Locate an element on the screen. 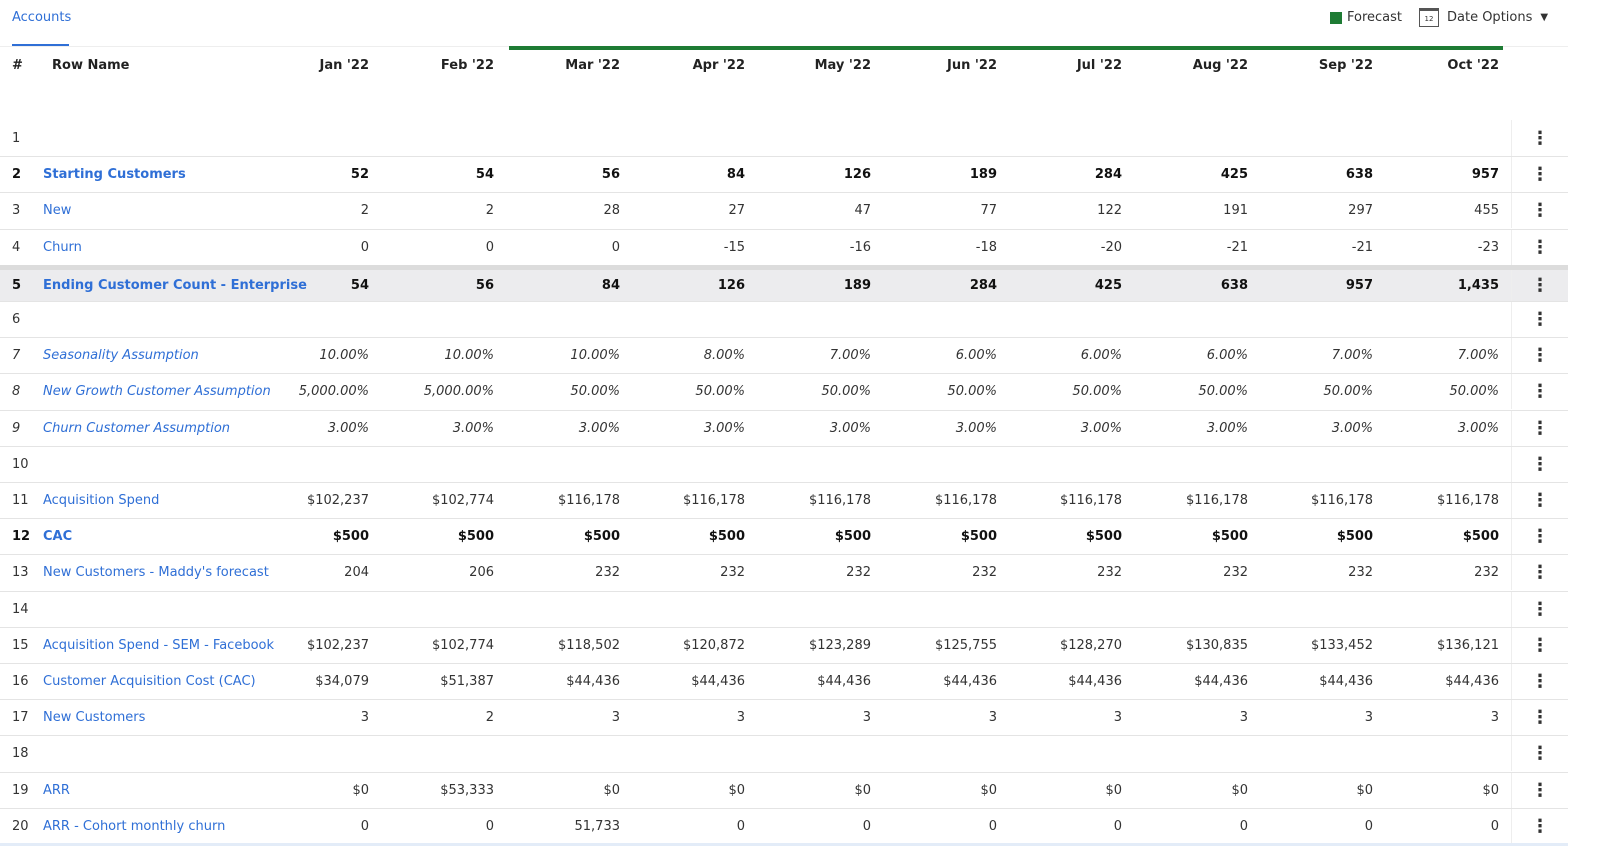  cell-value: 27 is located at coordinates (736, 211).